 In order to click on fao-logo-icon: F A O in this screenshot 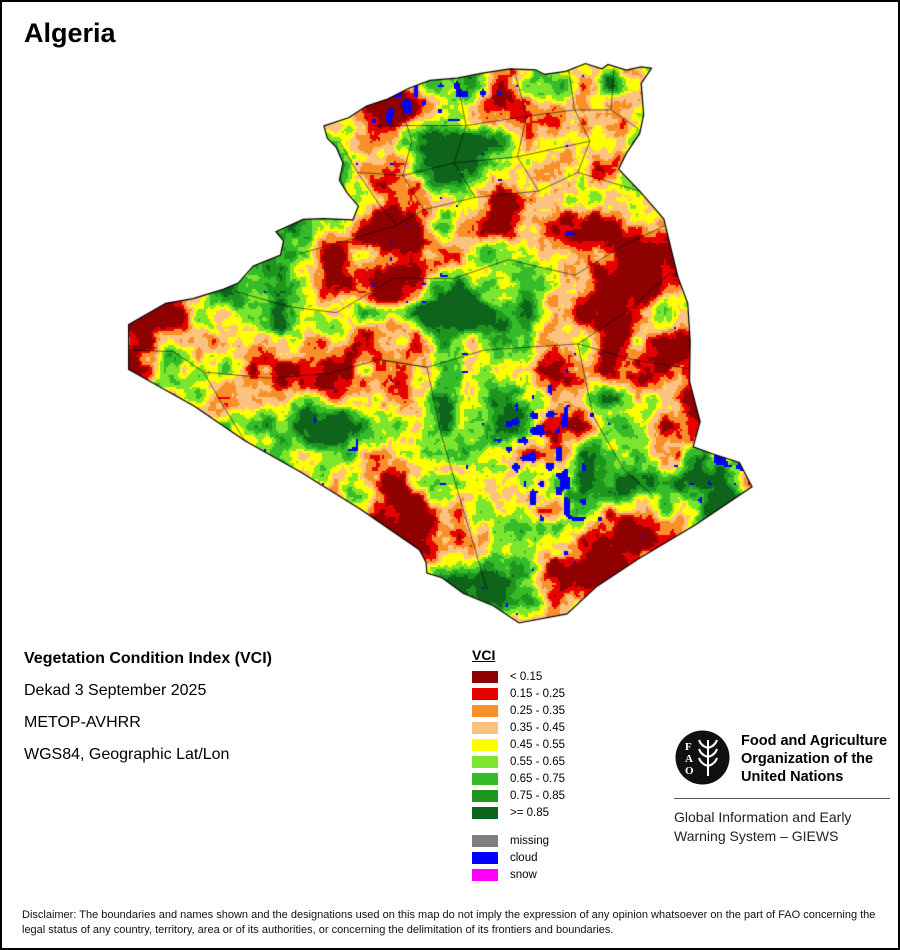, I will do `click(702, 757)`.